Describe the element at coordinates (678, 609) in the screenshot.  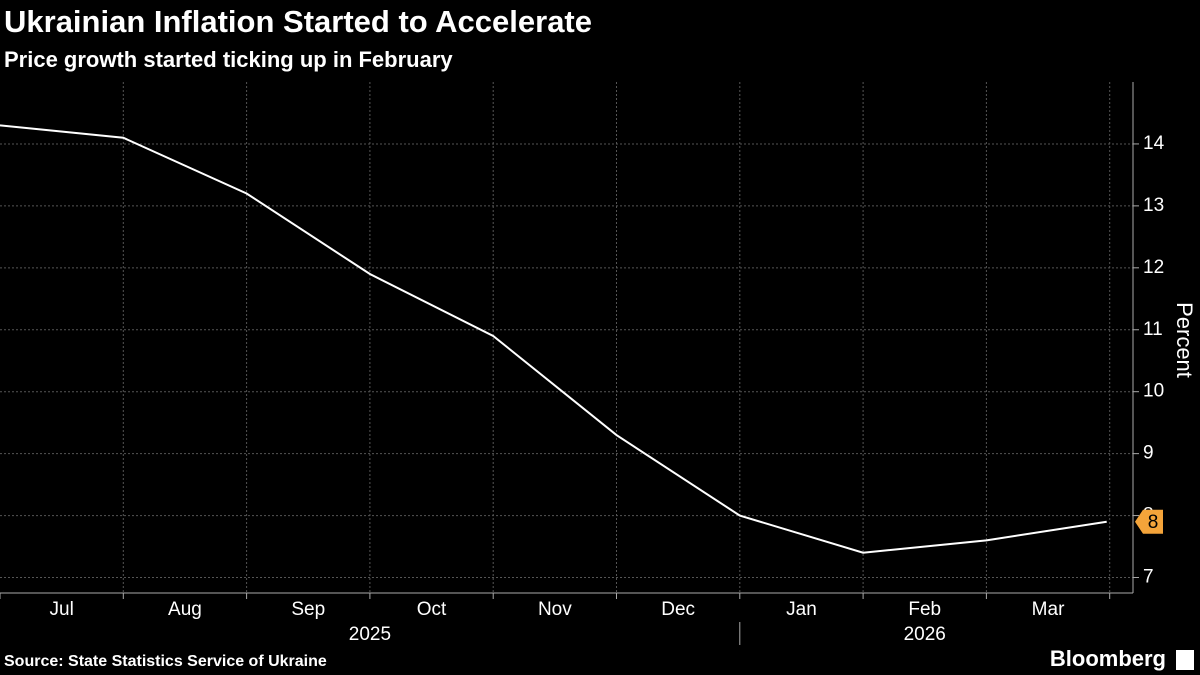
I see `x-tick-label: Dec` at that location.